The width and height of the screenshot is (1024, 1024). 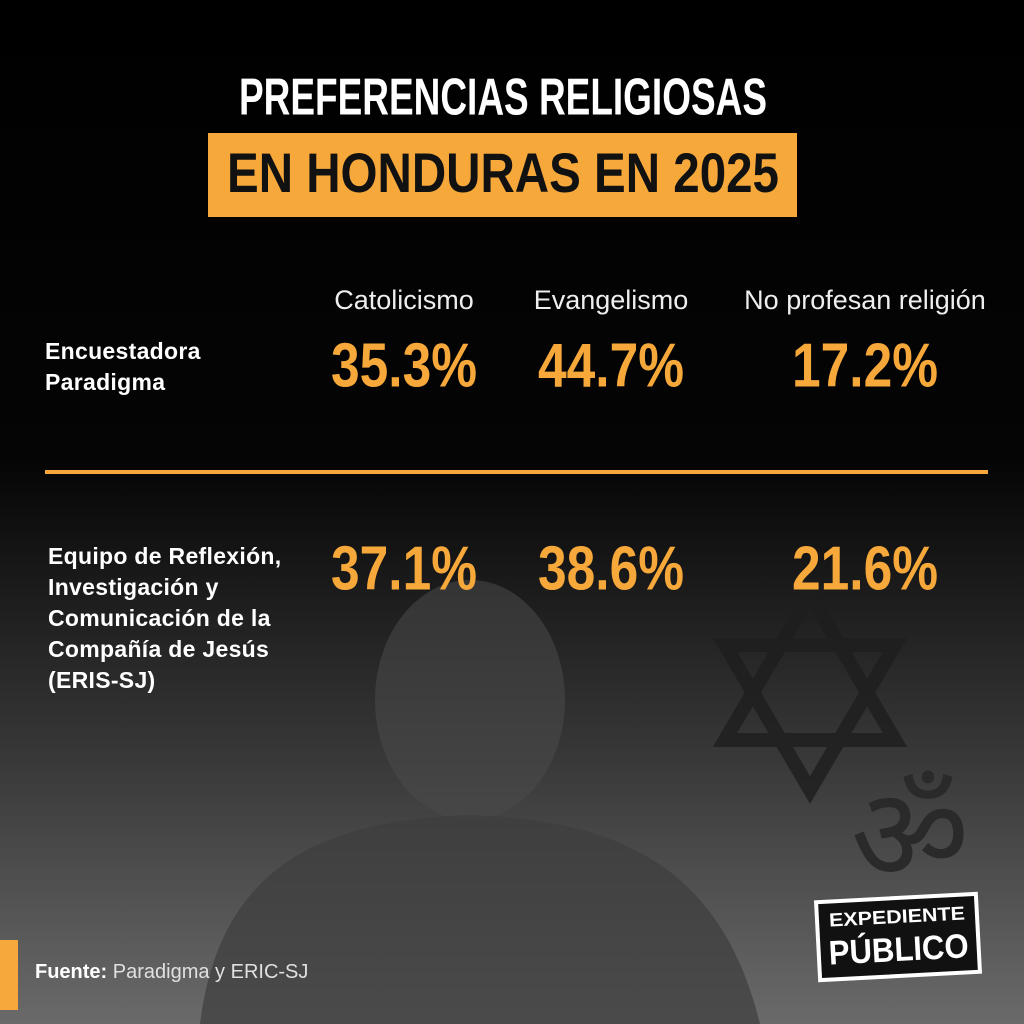 I want to click on figure-body, so click(x=480, y=919).